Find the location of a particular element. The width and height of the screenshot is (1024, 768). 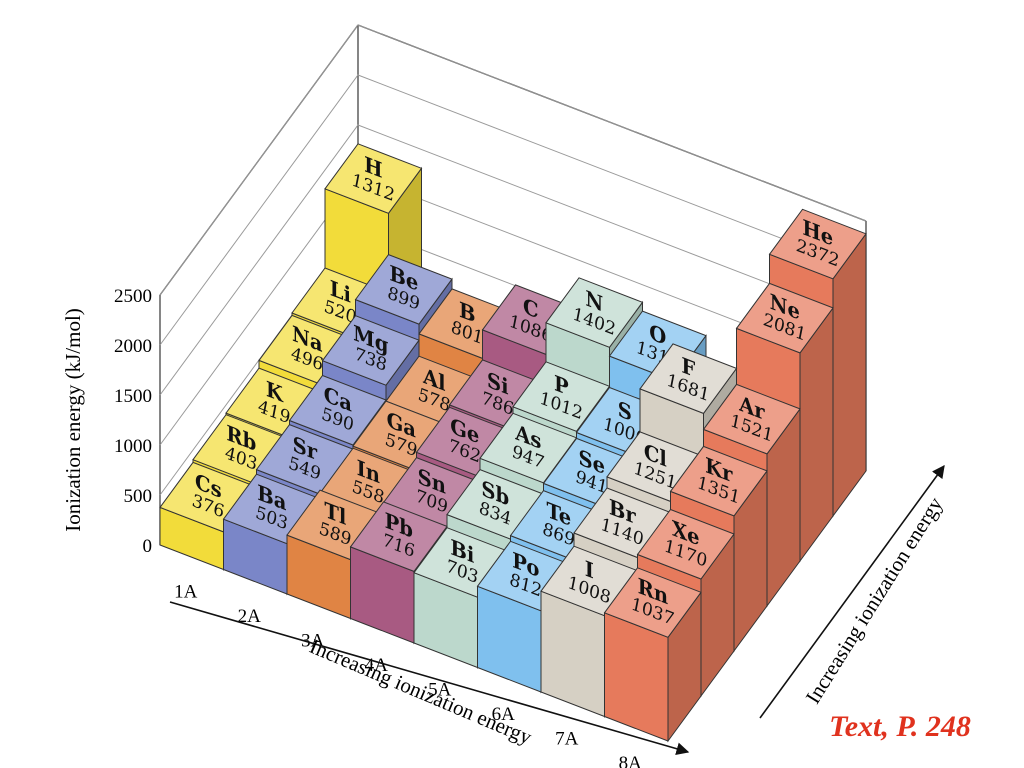

group-label-3a: 3A is located at coordinates (313, 640).